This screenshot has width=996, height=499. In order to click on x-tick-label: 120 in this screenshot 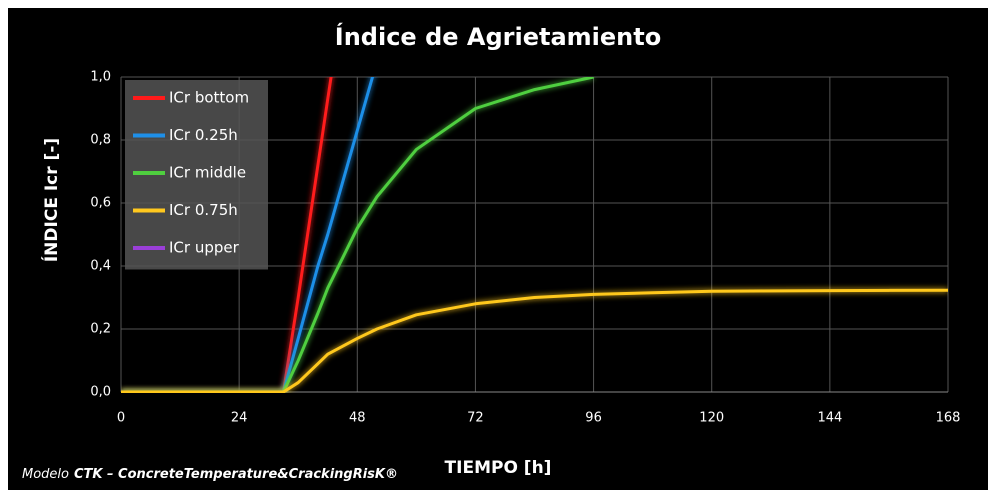, I will do `click(711, 418)`.